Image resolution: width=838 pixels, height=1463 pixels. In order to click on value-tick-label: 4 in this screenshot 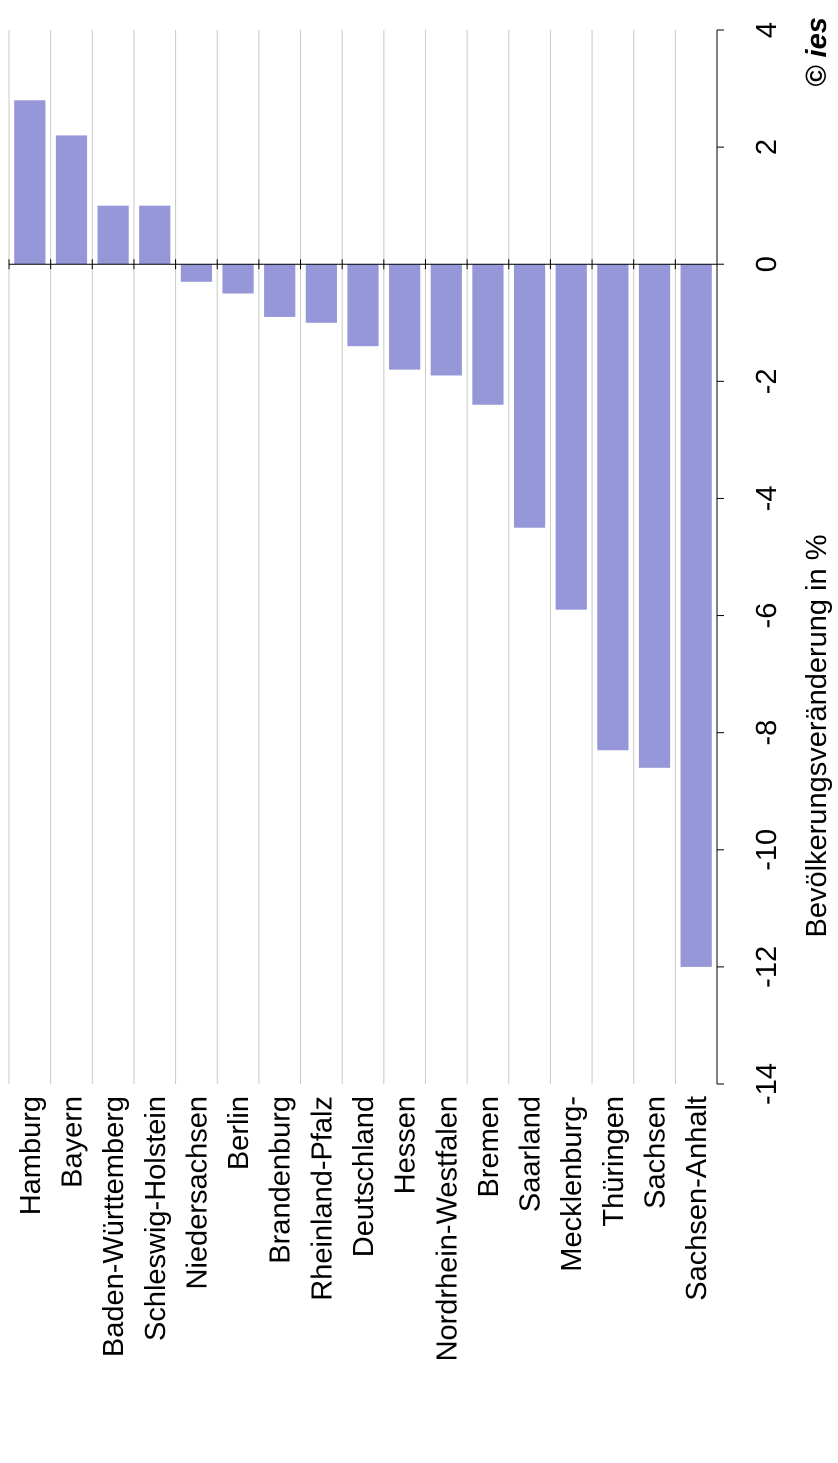, I will do `click(767, 30)`.